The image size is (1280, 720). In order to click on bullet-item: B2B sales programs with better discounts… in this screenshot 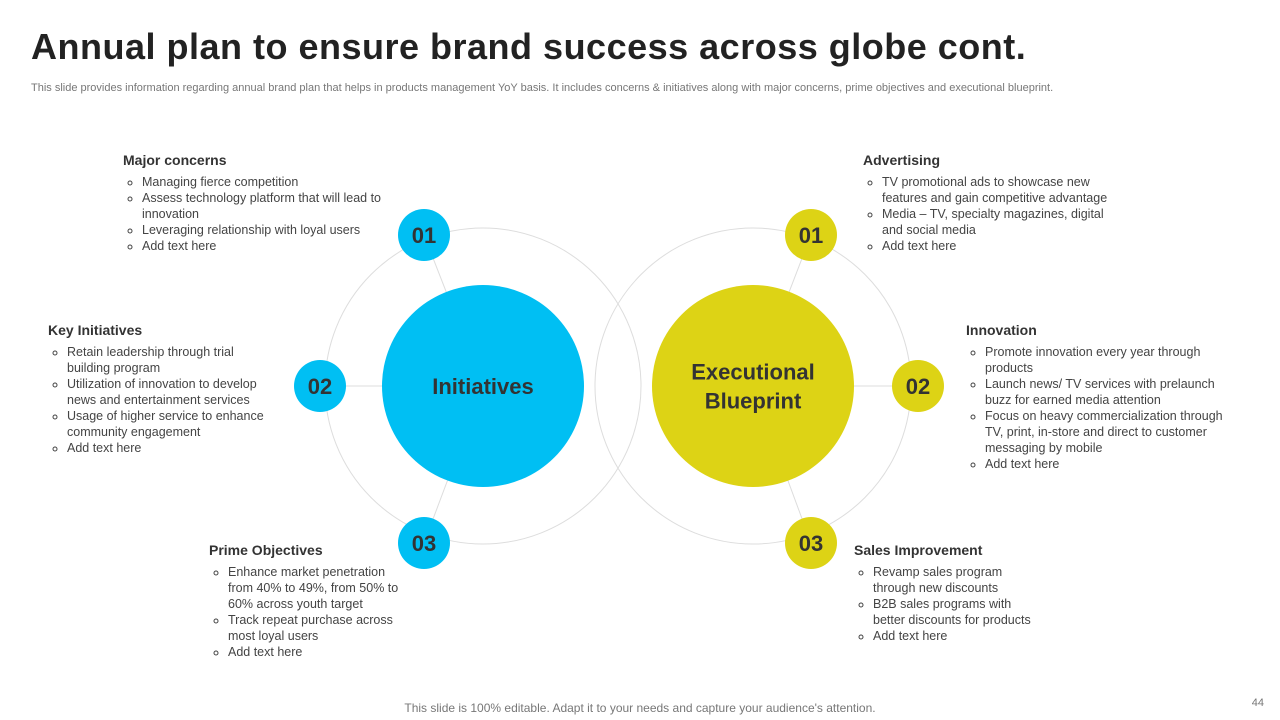, I will do `click(959, 612)`.